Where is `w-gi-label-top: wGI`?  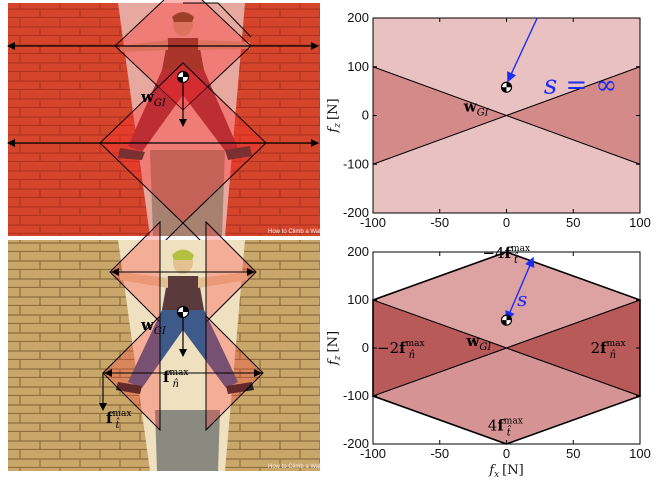 w-gi-label-top: wGI is located at coordinates (153, 98).